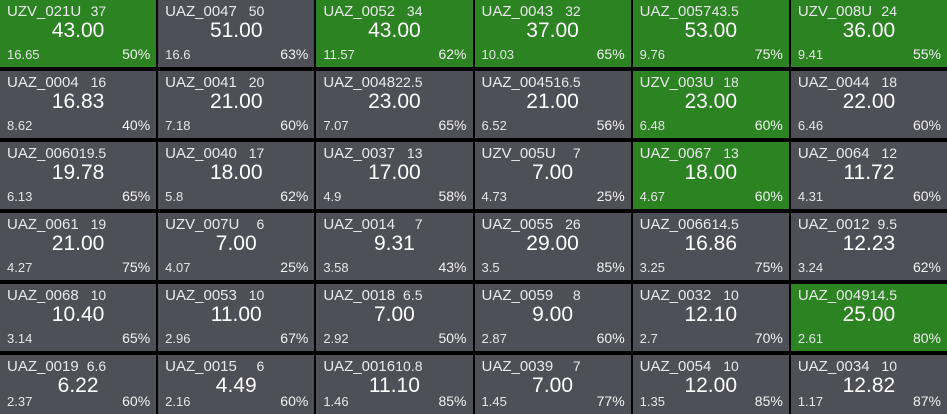 The image size is (947, 414). I want to click on tile-percent: 80%, so click(926, 338).